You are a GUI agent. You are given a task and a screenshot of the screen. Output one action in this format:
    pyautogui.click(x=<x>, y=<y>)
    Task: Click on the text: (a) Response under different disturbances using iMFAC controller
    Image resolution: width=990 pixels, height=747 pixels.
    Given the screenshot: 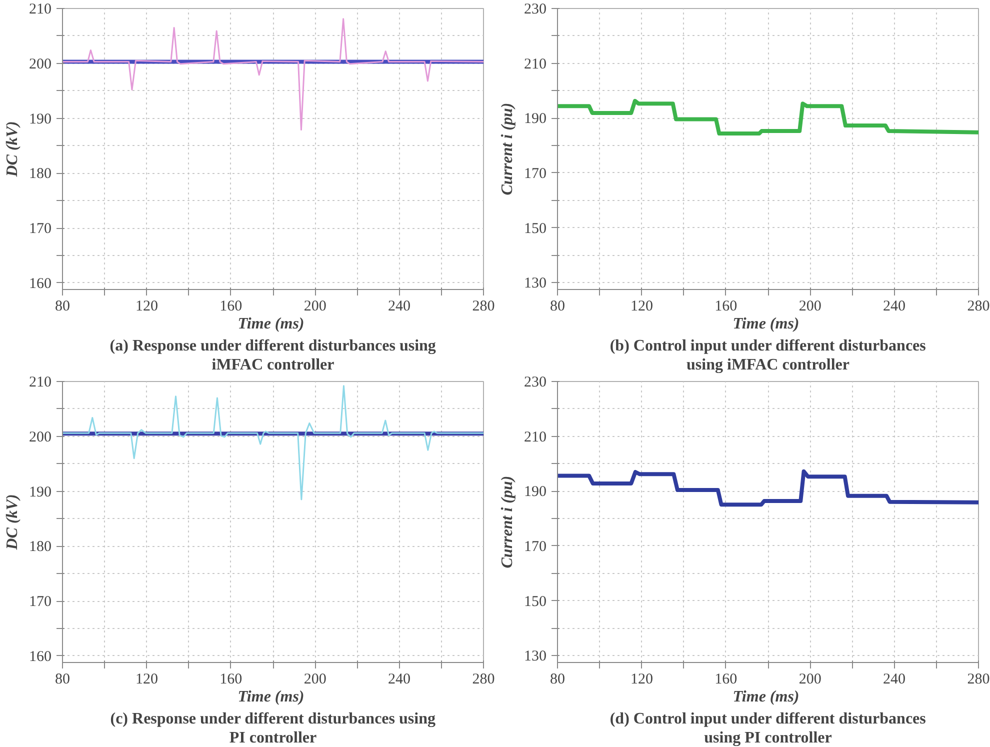 What is the action you would take?
    pyautogui.click(x=273, y=356)
    